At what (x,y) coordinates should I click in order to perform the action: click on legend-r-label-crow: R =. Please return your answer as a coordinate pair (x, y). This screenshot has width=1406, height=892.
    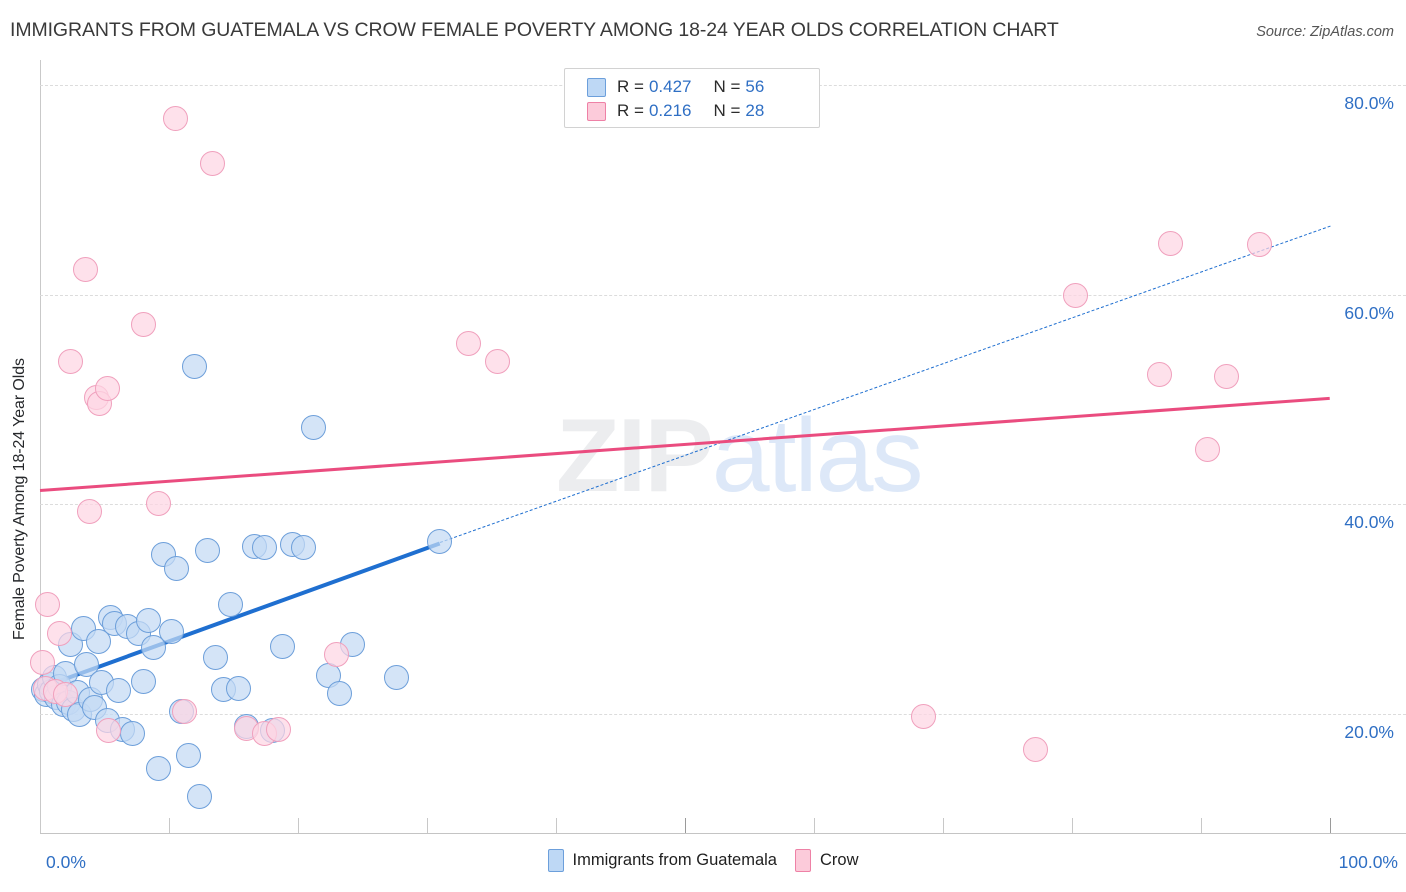
    Looking at the image, I should click on (630, 110).